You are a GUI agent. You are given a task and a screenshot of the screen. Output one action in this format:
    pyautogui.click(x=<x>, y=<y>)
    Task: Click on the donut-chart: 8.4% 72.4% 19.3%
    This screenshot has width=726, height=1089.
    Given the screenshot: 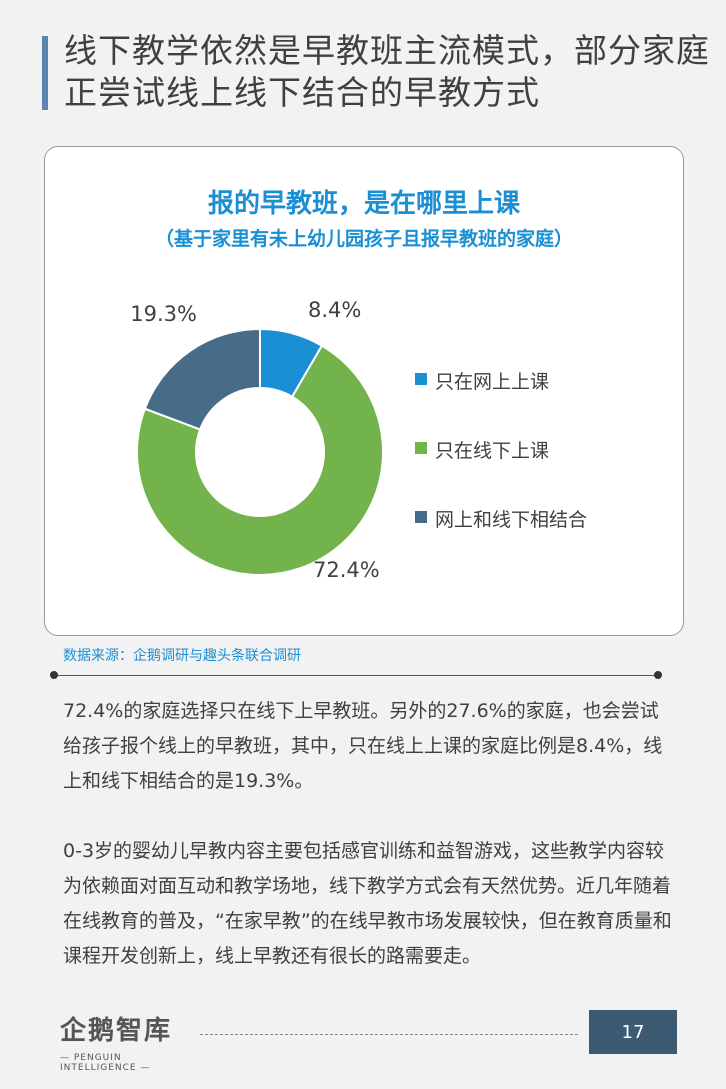 What is the action you would take?
    pyautogui.click(x=257, y=440)
    